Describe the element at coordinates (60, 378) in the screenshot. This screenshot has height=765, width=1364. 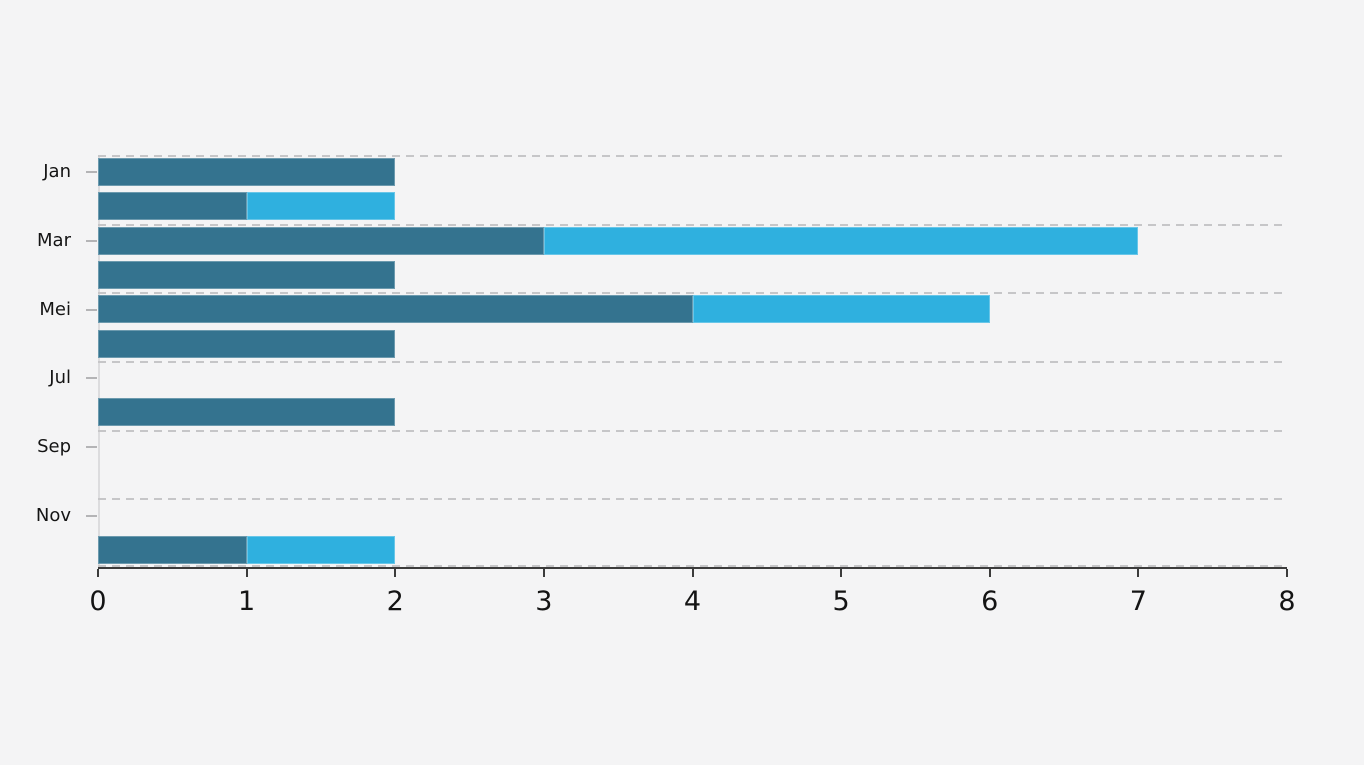
I see `y-tick-label: Jul` at that location.